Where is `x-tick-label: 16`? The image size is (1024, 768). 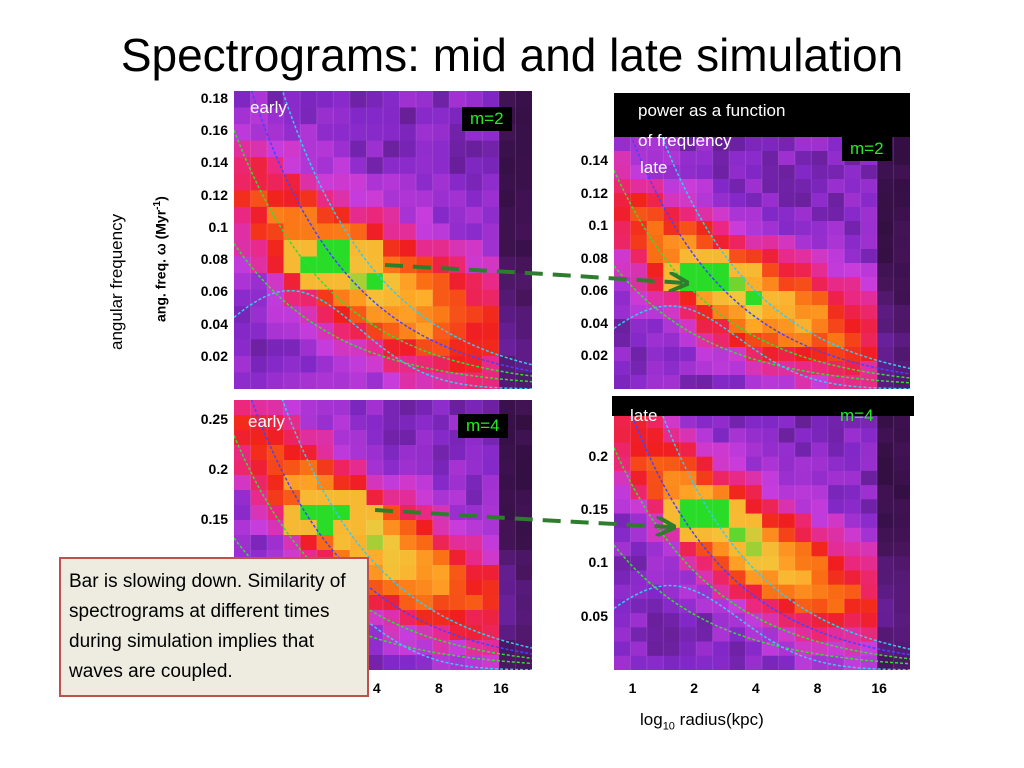 x-tick-label: 16 is located at coordinates (501, 688).